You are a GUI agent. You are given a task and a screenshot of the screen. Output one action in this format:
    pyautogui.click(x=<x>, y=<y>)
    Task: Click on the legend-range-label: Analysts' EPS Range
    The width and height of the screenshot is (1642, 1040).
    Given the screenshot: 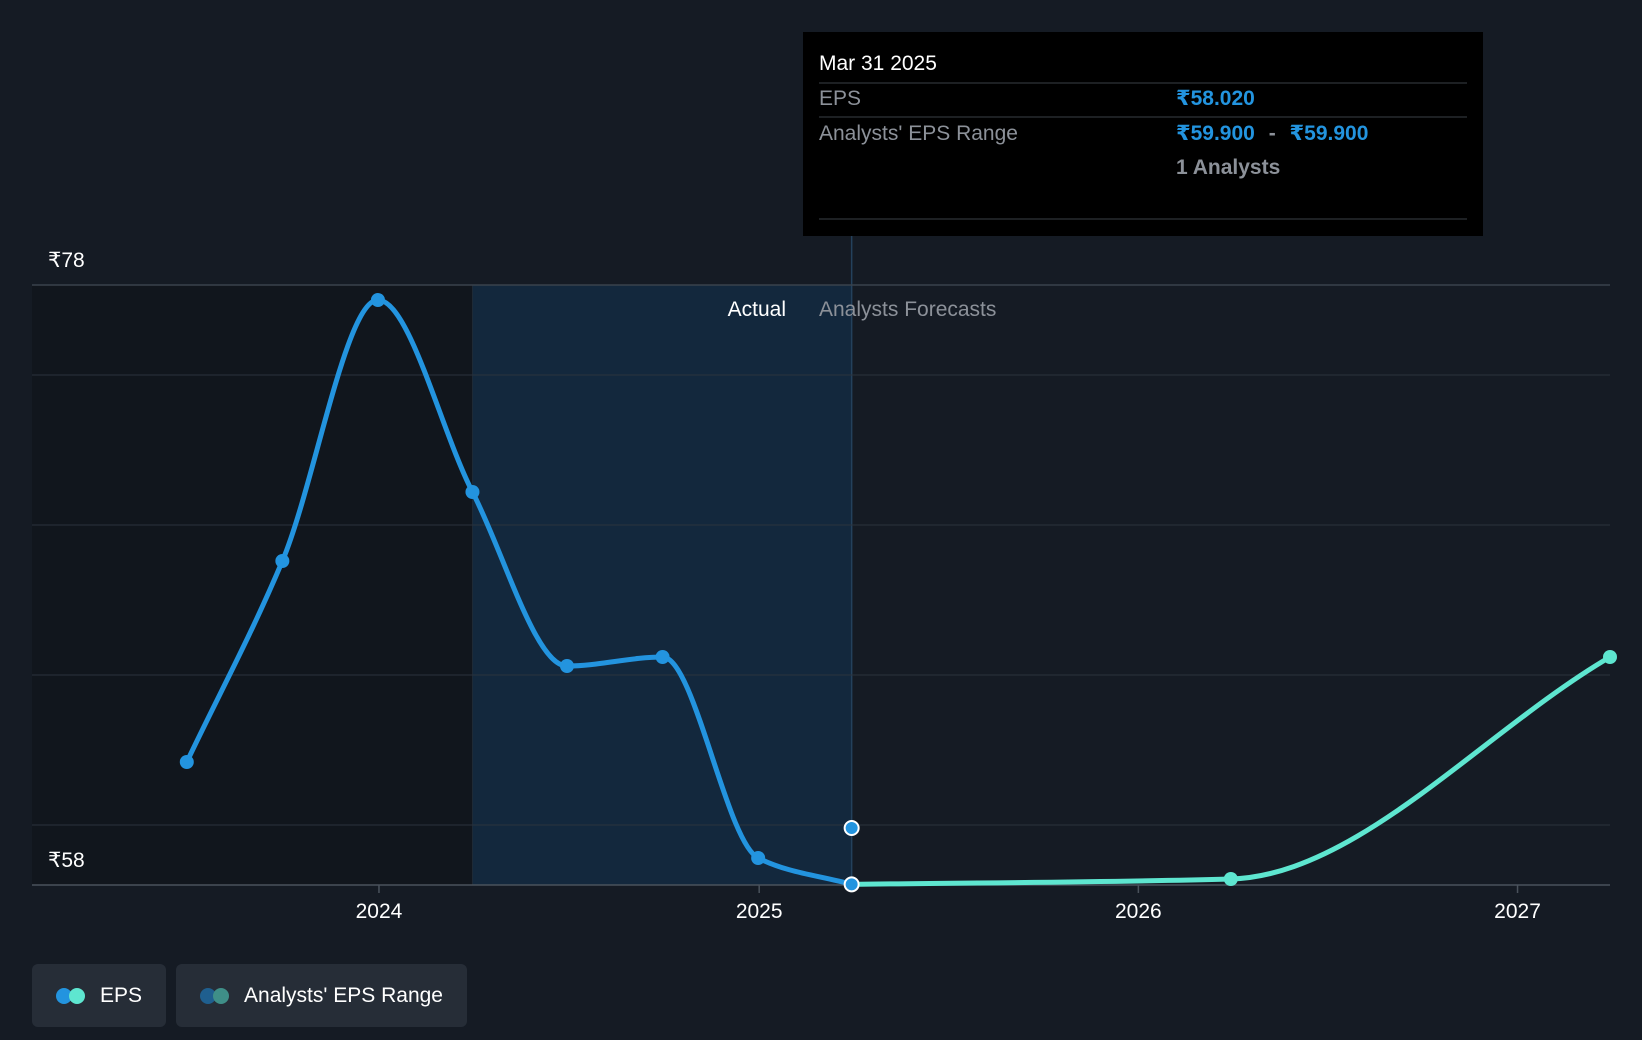 What is the action you would take?
    pyautogui.click(x=343, y=995)
    